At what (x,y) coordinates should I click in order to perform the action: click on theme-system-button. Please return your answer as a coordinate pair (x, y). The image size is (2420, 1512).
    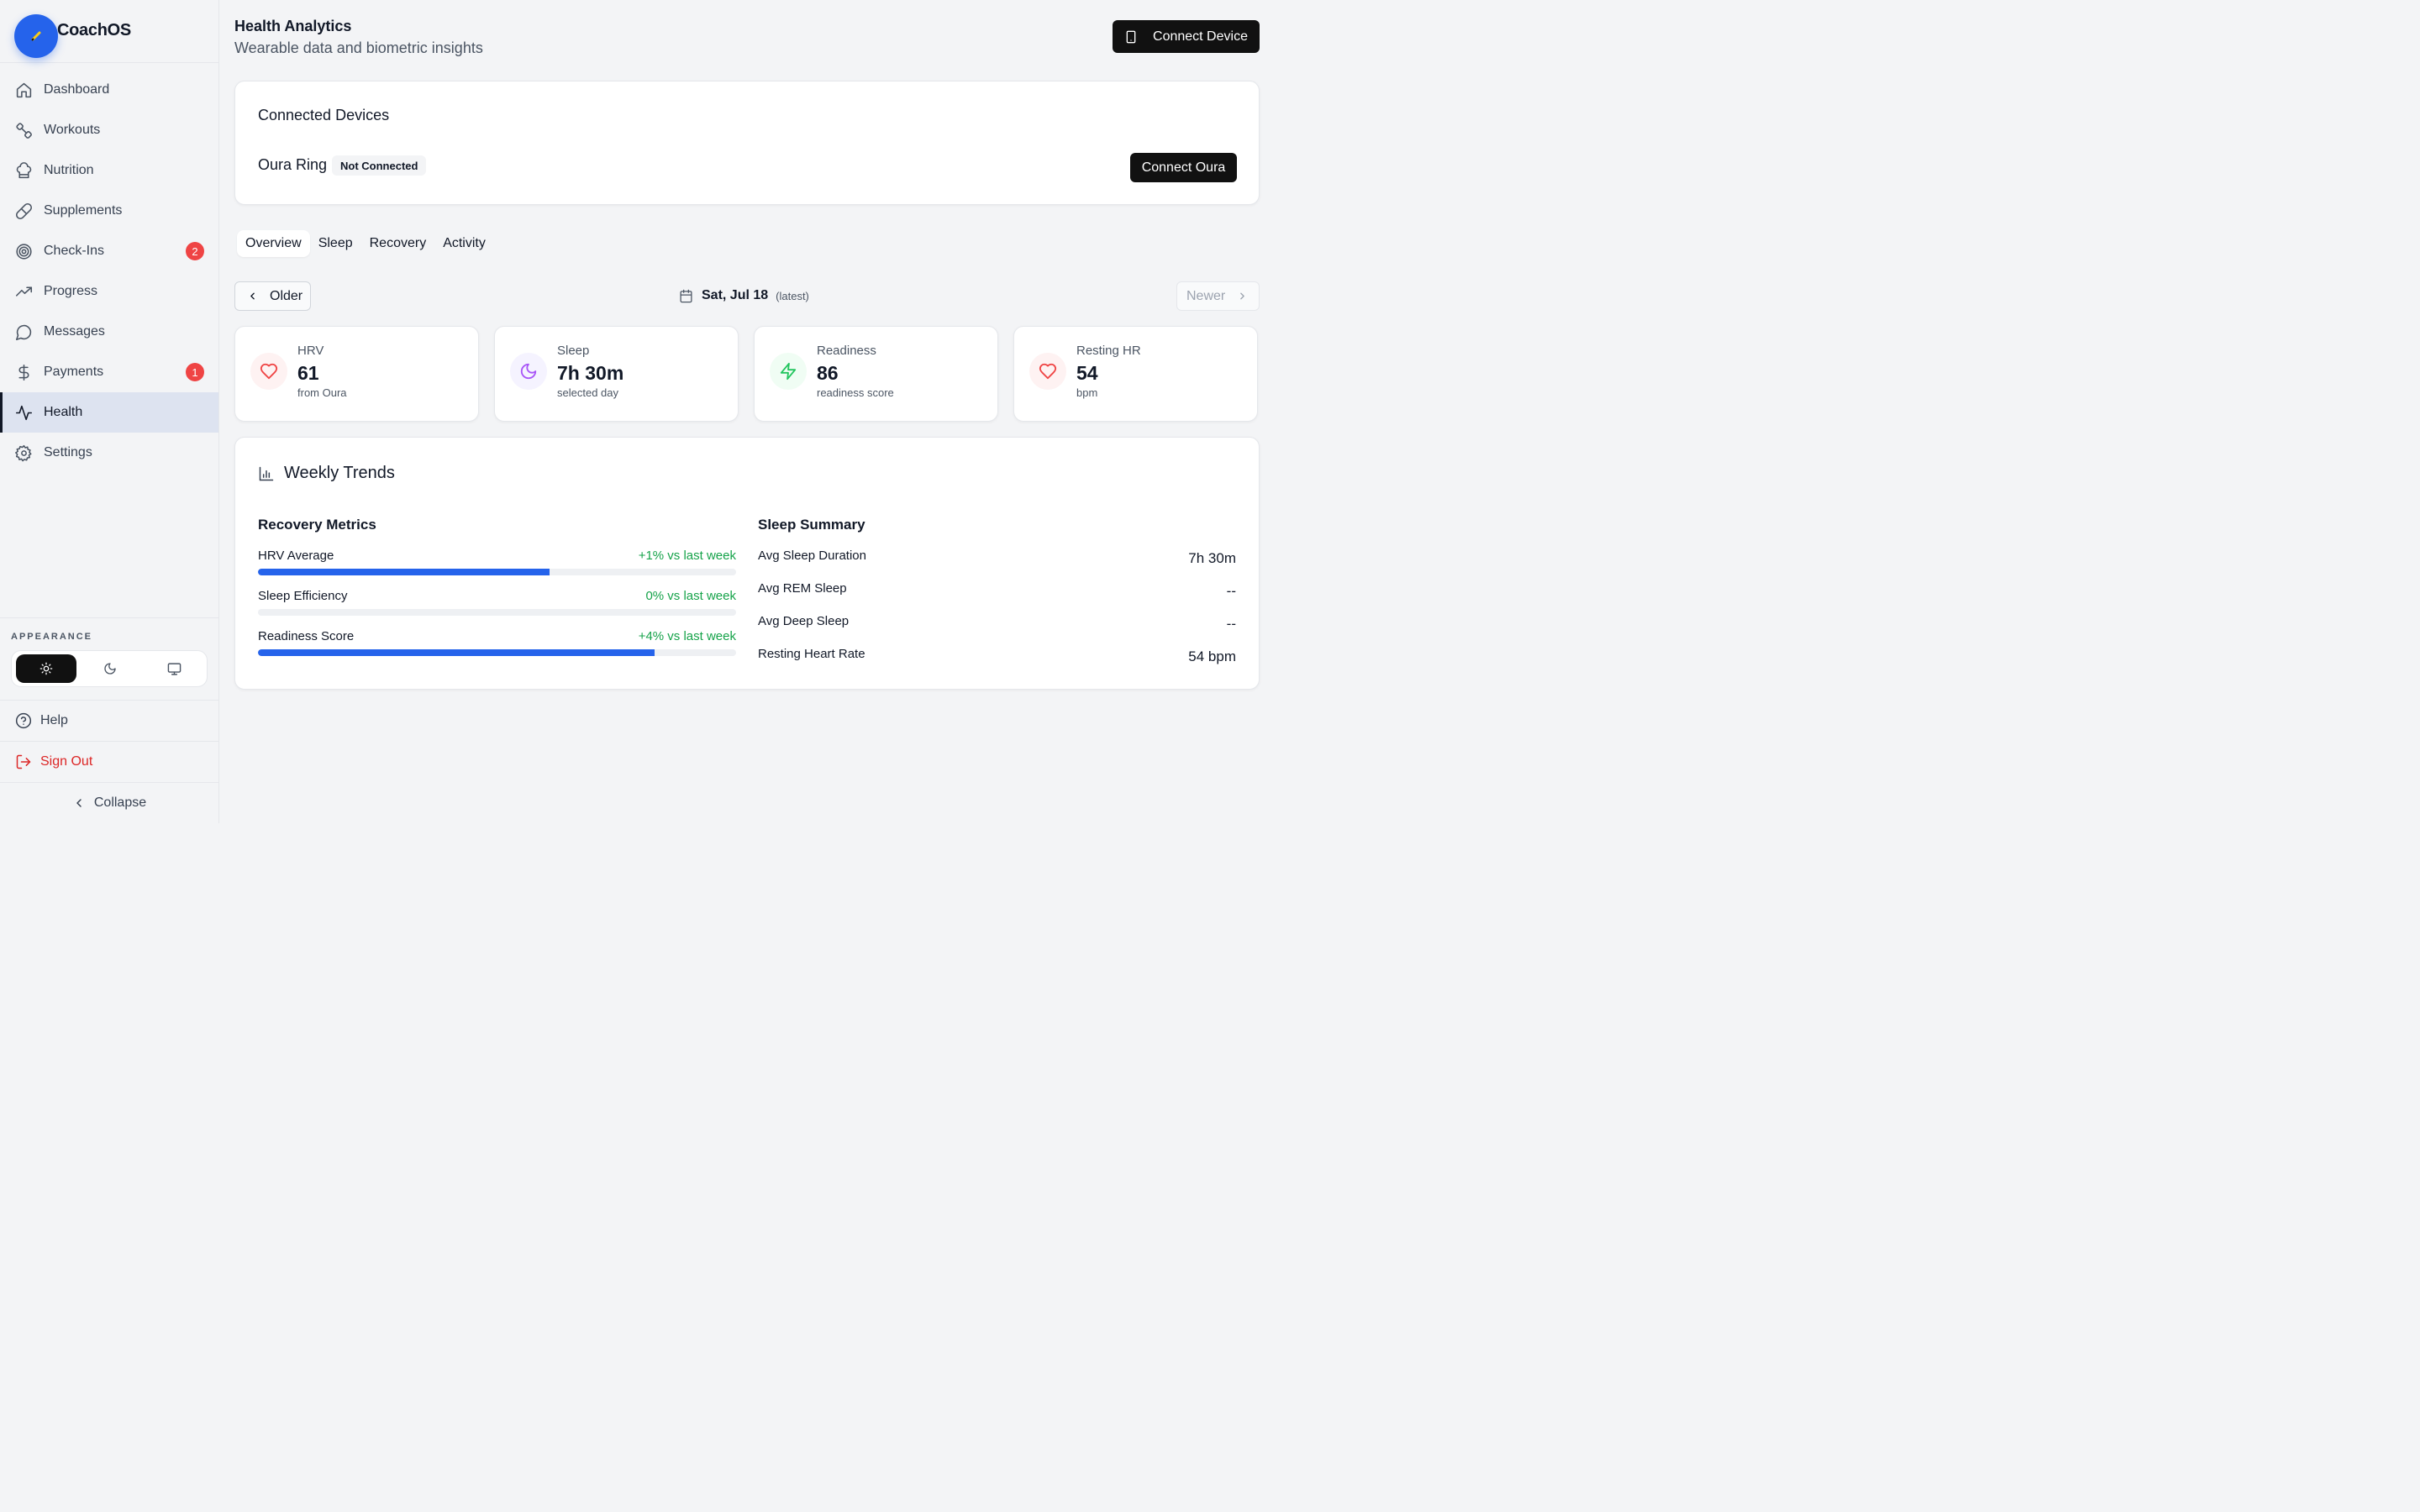
    Looking at the image, I should click on (174, 668).